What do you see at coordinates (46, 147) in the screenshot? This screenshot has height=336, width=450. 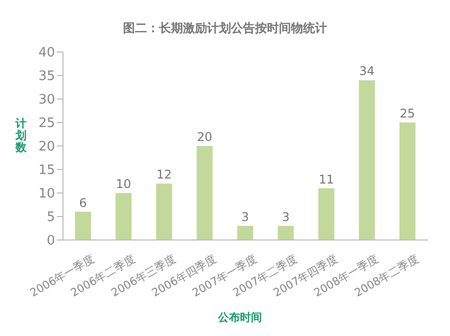 I see `y-tick-label: 20` at bounding box center [46, 147].